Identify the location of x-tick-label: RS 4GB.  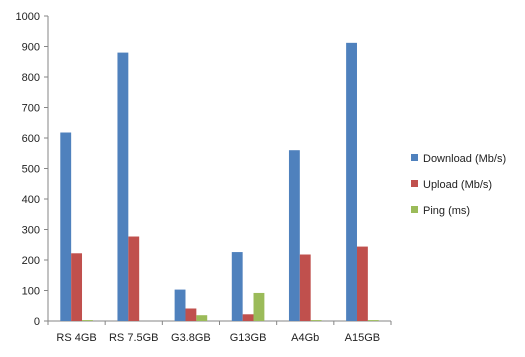
(76, 338).